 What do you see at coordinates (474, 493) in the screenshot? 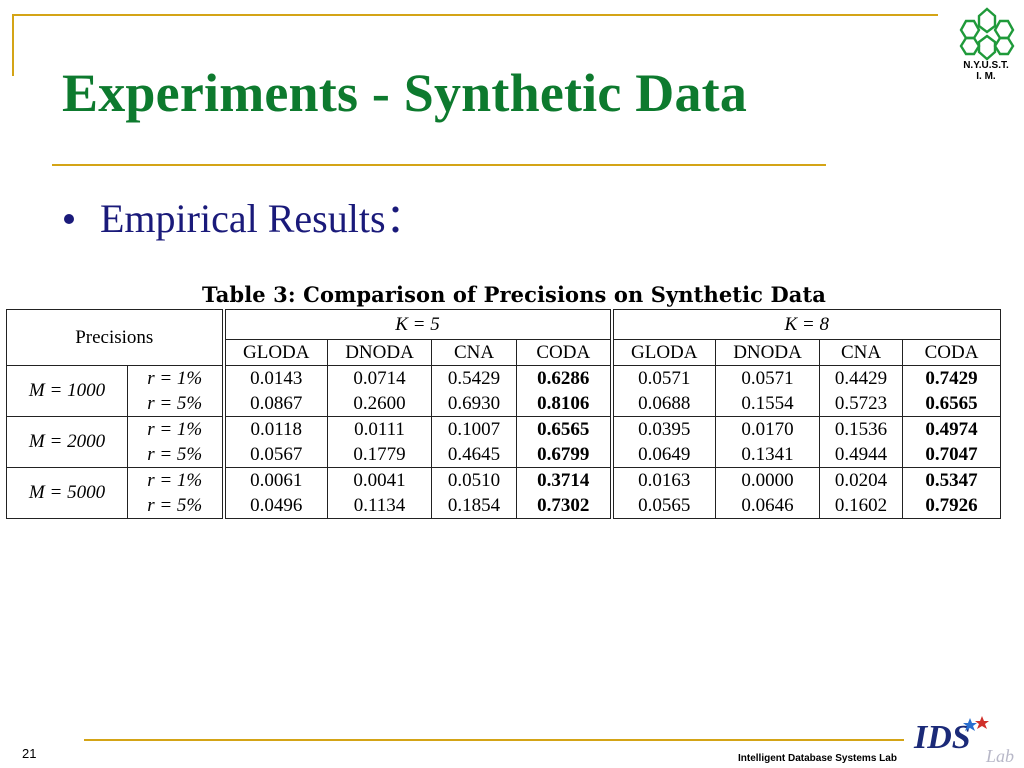
I see `value-cell: 0.0510 0.1854` at bounding box center [474, 493].